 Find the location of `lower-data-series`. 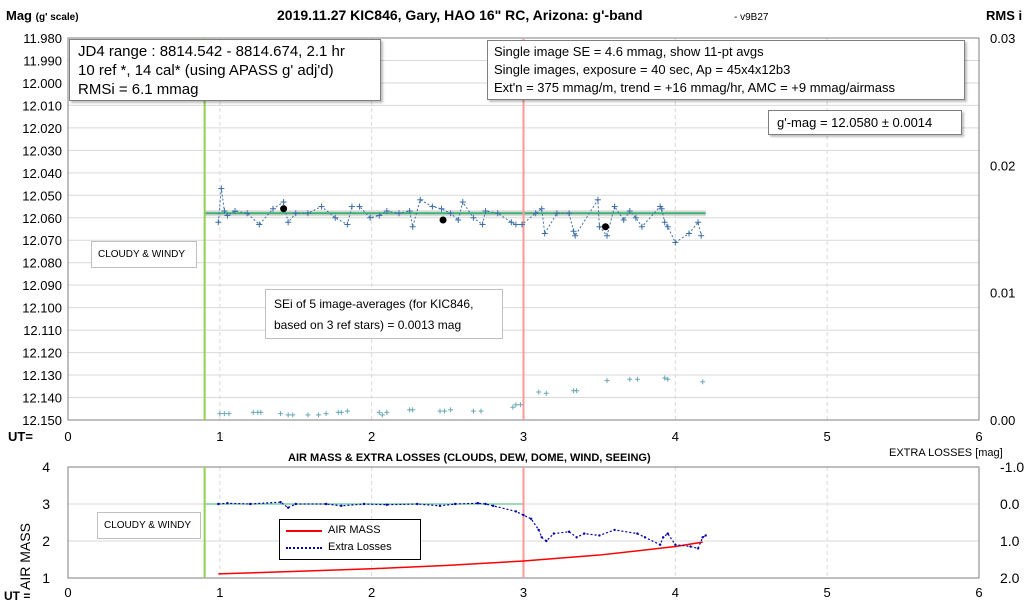

lower-data-series is located at coordinates (462, 537).